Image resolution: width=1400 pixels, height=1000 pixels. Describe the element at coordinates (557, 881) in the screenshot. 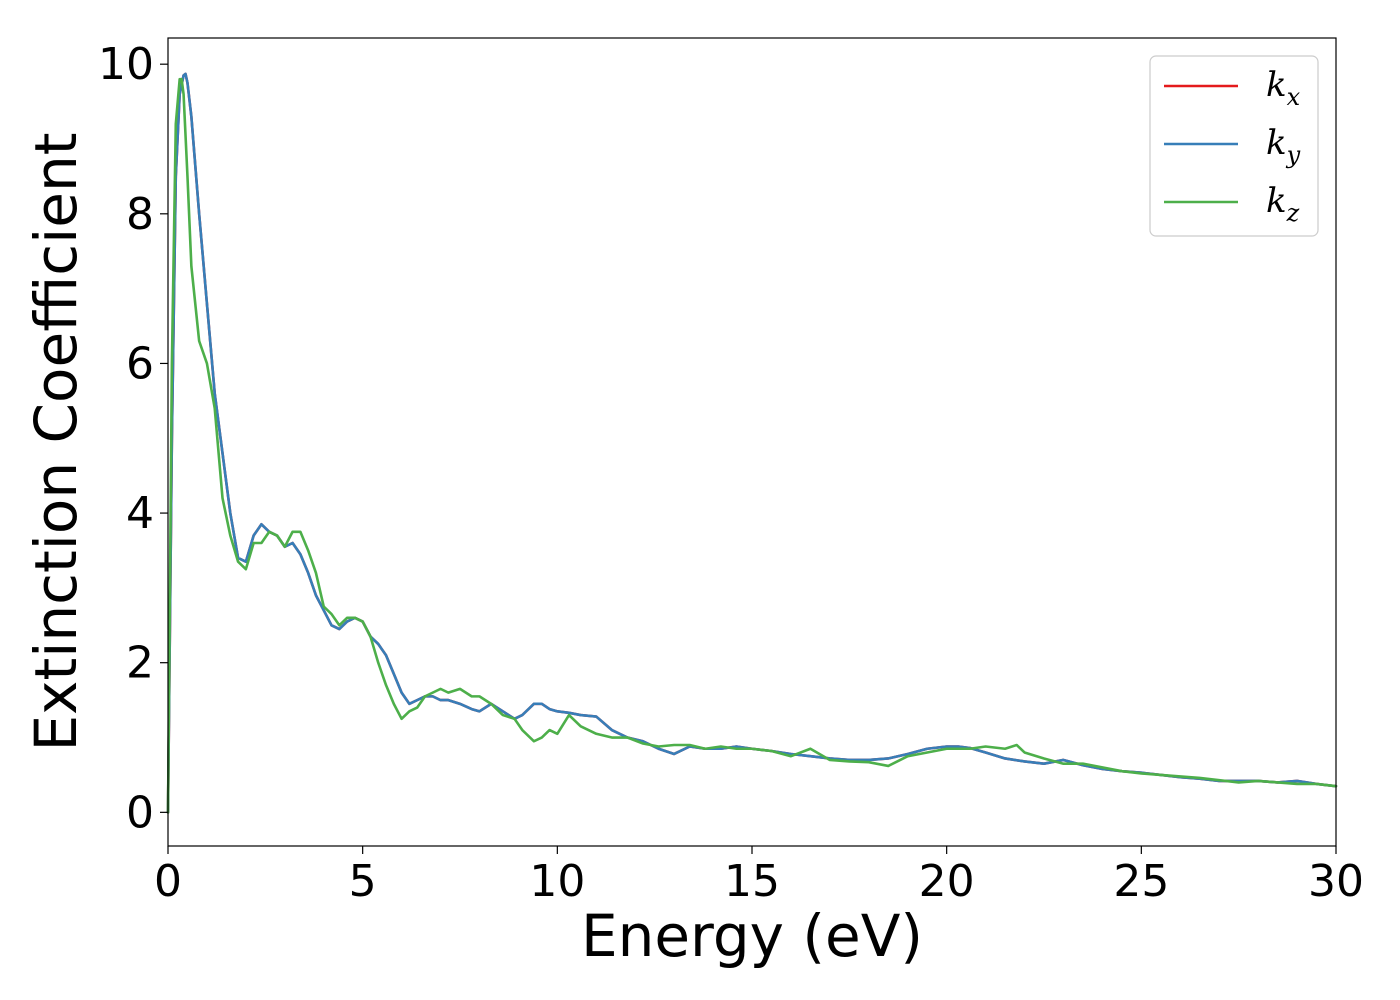

I see `x-tick-label: 10` at that location.